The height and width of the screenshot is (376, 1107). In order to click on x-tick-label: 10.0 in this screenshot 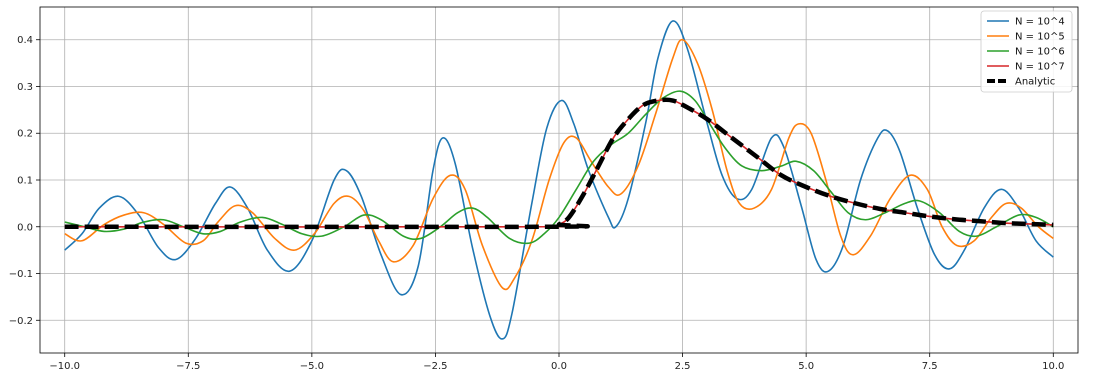, I will do `click(1053, 366)`.